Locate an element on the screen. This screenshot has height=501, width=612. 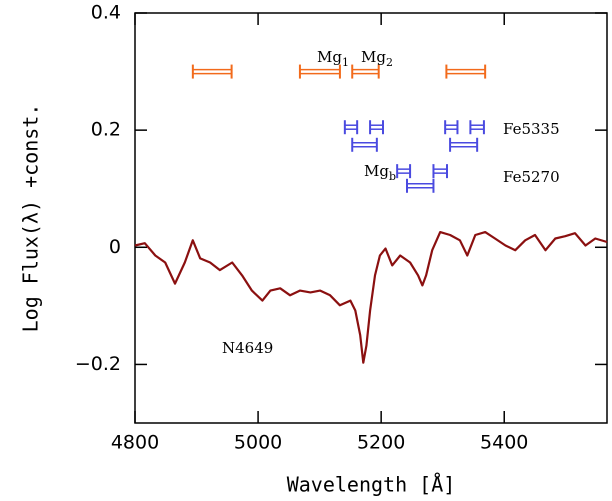
y-tick-label: 0 is located at coordinates (115, 247).